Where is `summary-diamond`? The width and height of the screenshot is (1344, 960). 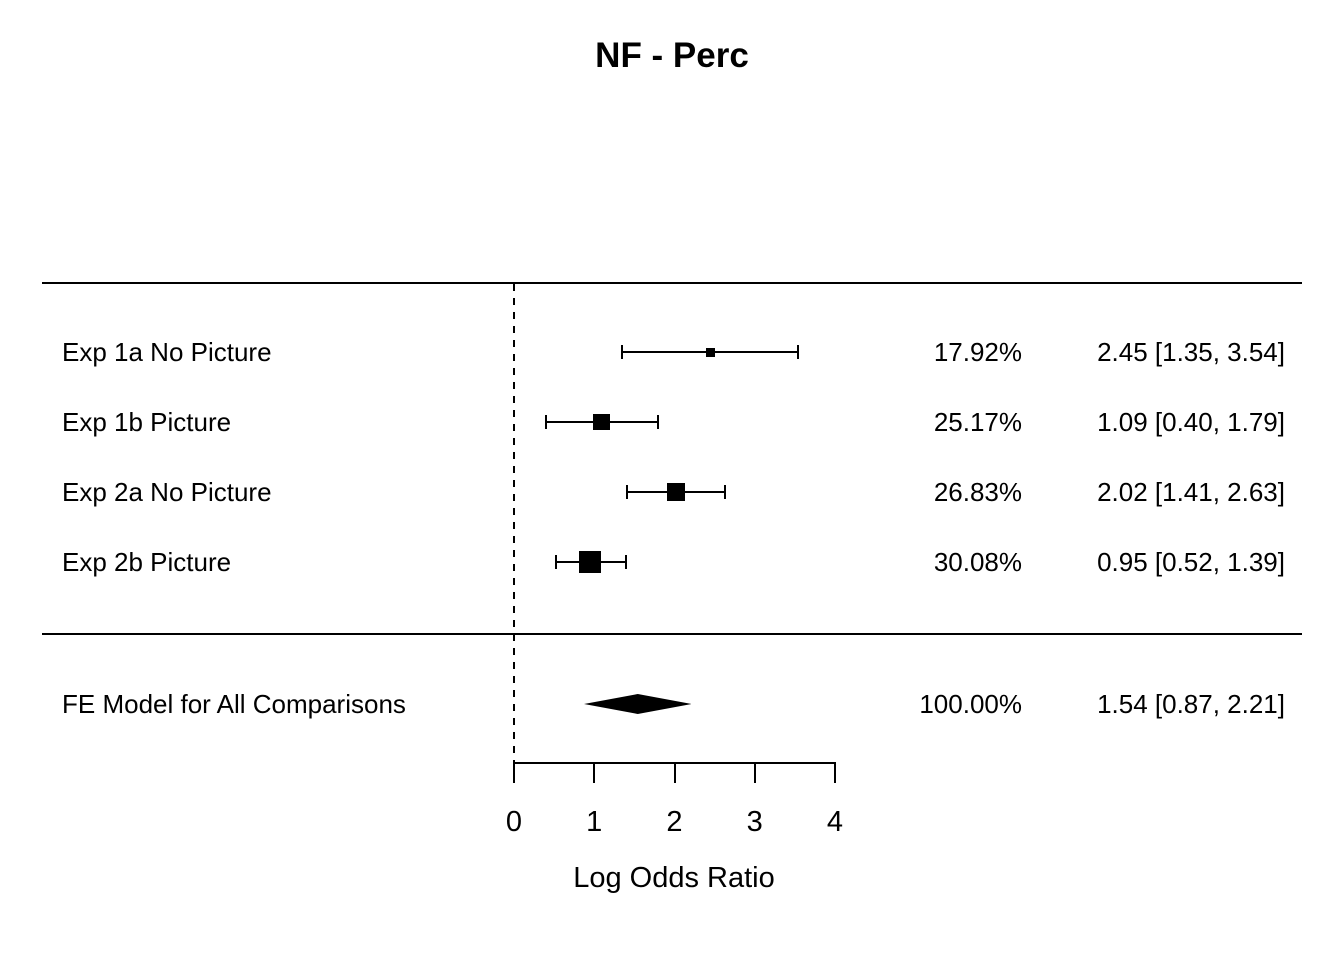
summary-diamond is located at coordinates (637, 704).